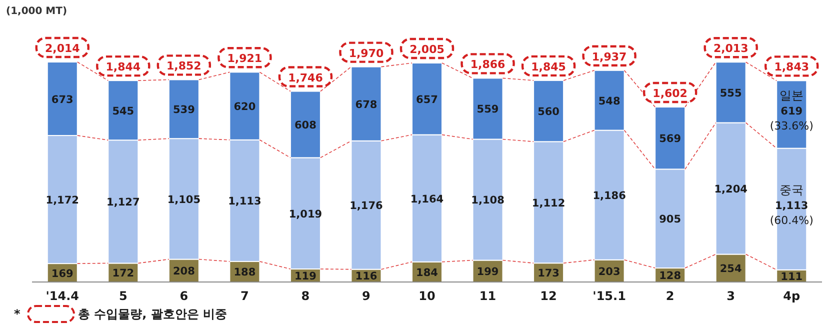 Image resolution: width=829 pixels, height=331 pixels. I want to click on data-label: 111, so click(791, 276).